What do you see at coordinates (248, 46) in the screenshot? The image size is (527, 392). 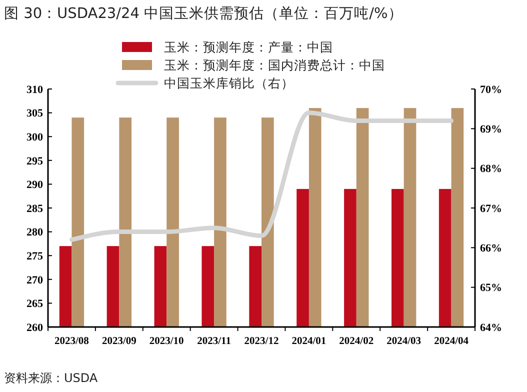 I see `legend-label: 玉米：预测年度：产量：中国` at bounding box center [248, 46].